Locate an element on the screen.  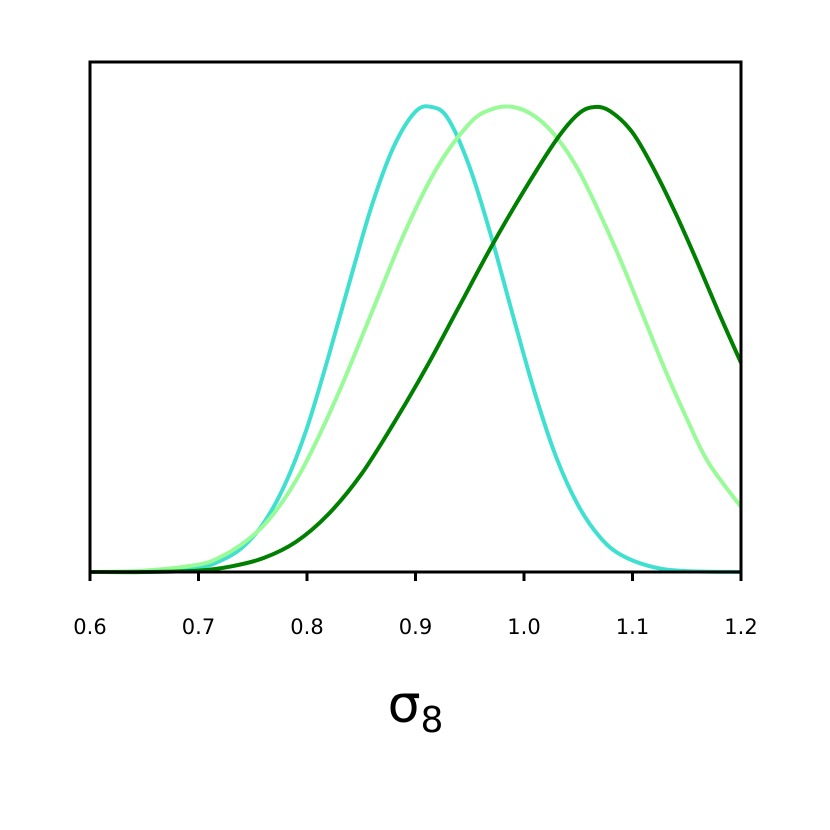
x-tick-label: 0.9 is located at coordinates (415, 627).